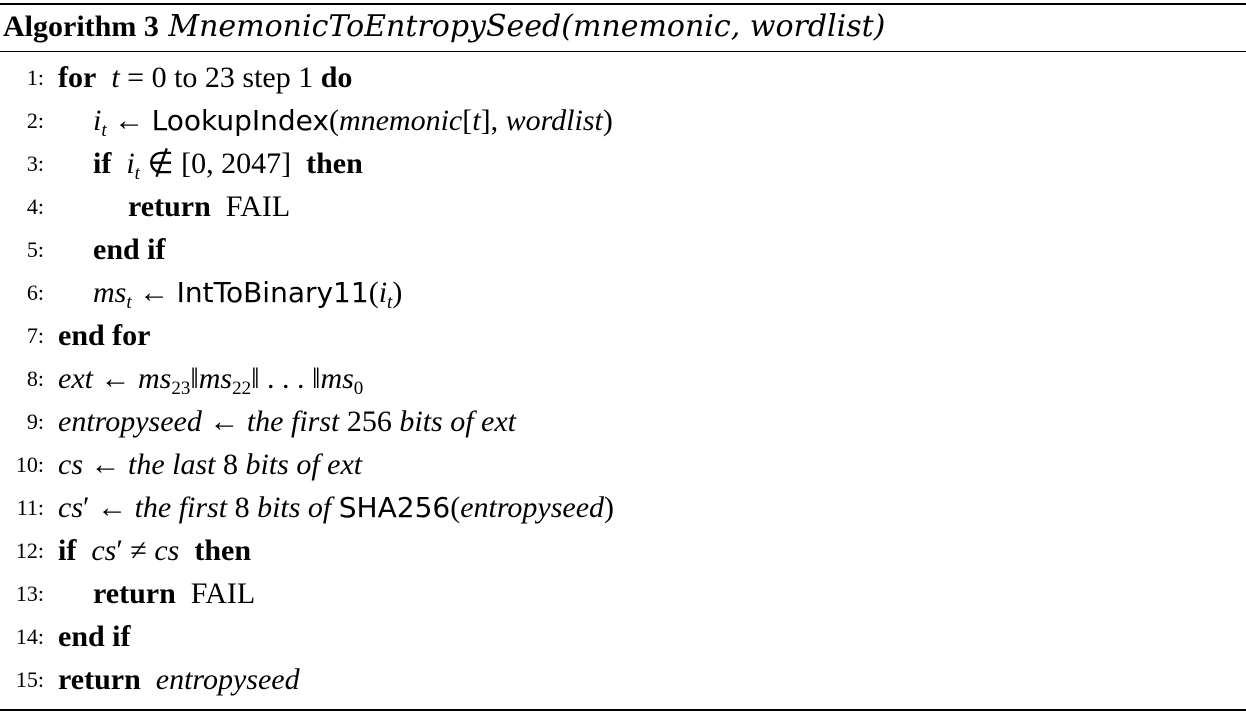 This screenshot has height=713, width=1246. I want to click on line-code: mst ← IntToBinary11(it), so click(248, 294).